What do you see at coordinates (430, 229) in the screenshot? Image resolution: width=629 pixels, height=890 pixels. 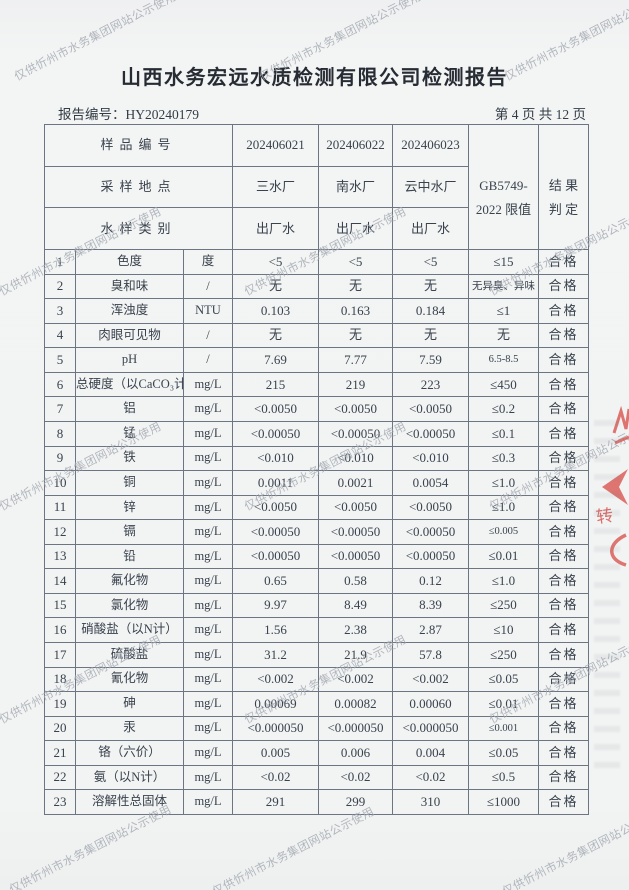 I see `type-3: 出厂水` at bounding box center [430, 229].